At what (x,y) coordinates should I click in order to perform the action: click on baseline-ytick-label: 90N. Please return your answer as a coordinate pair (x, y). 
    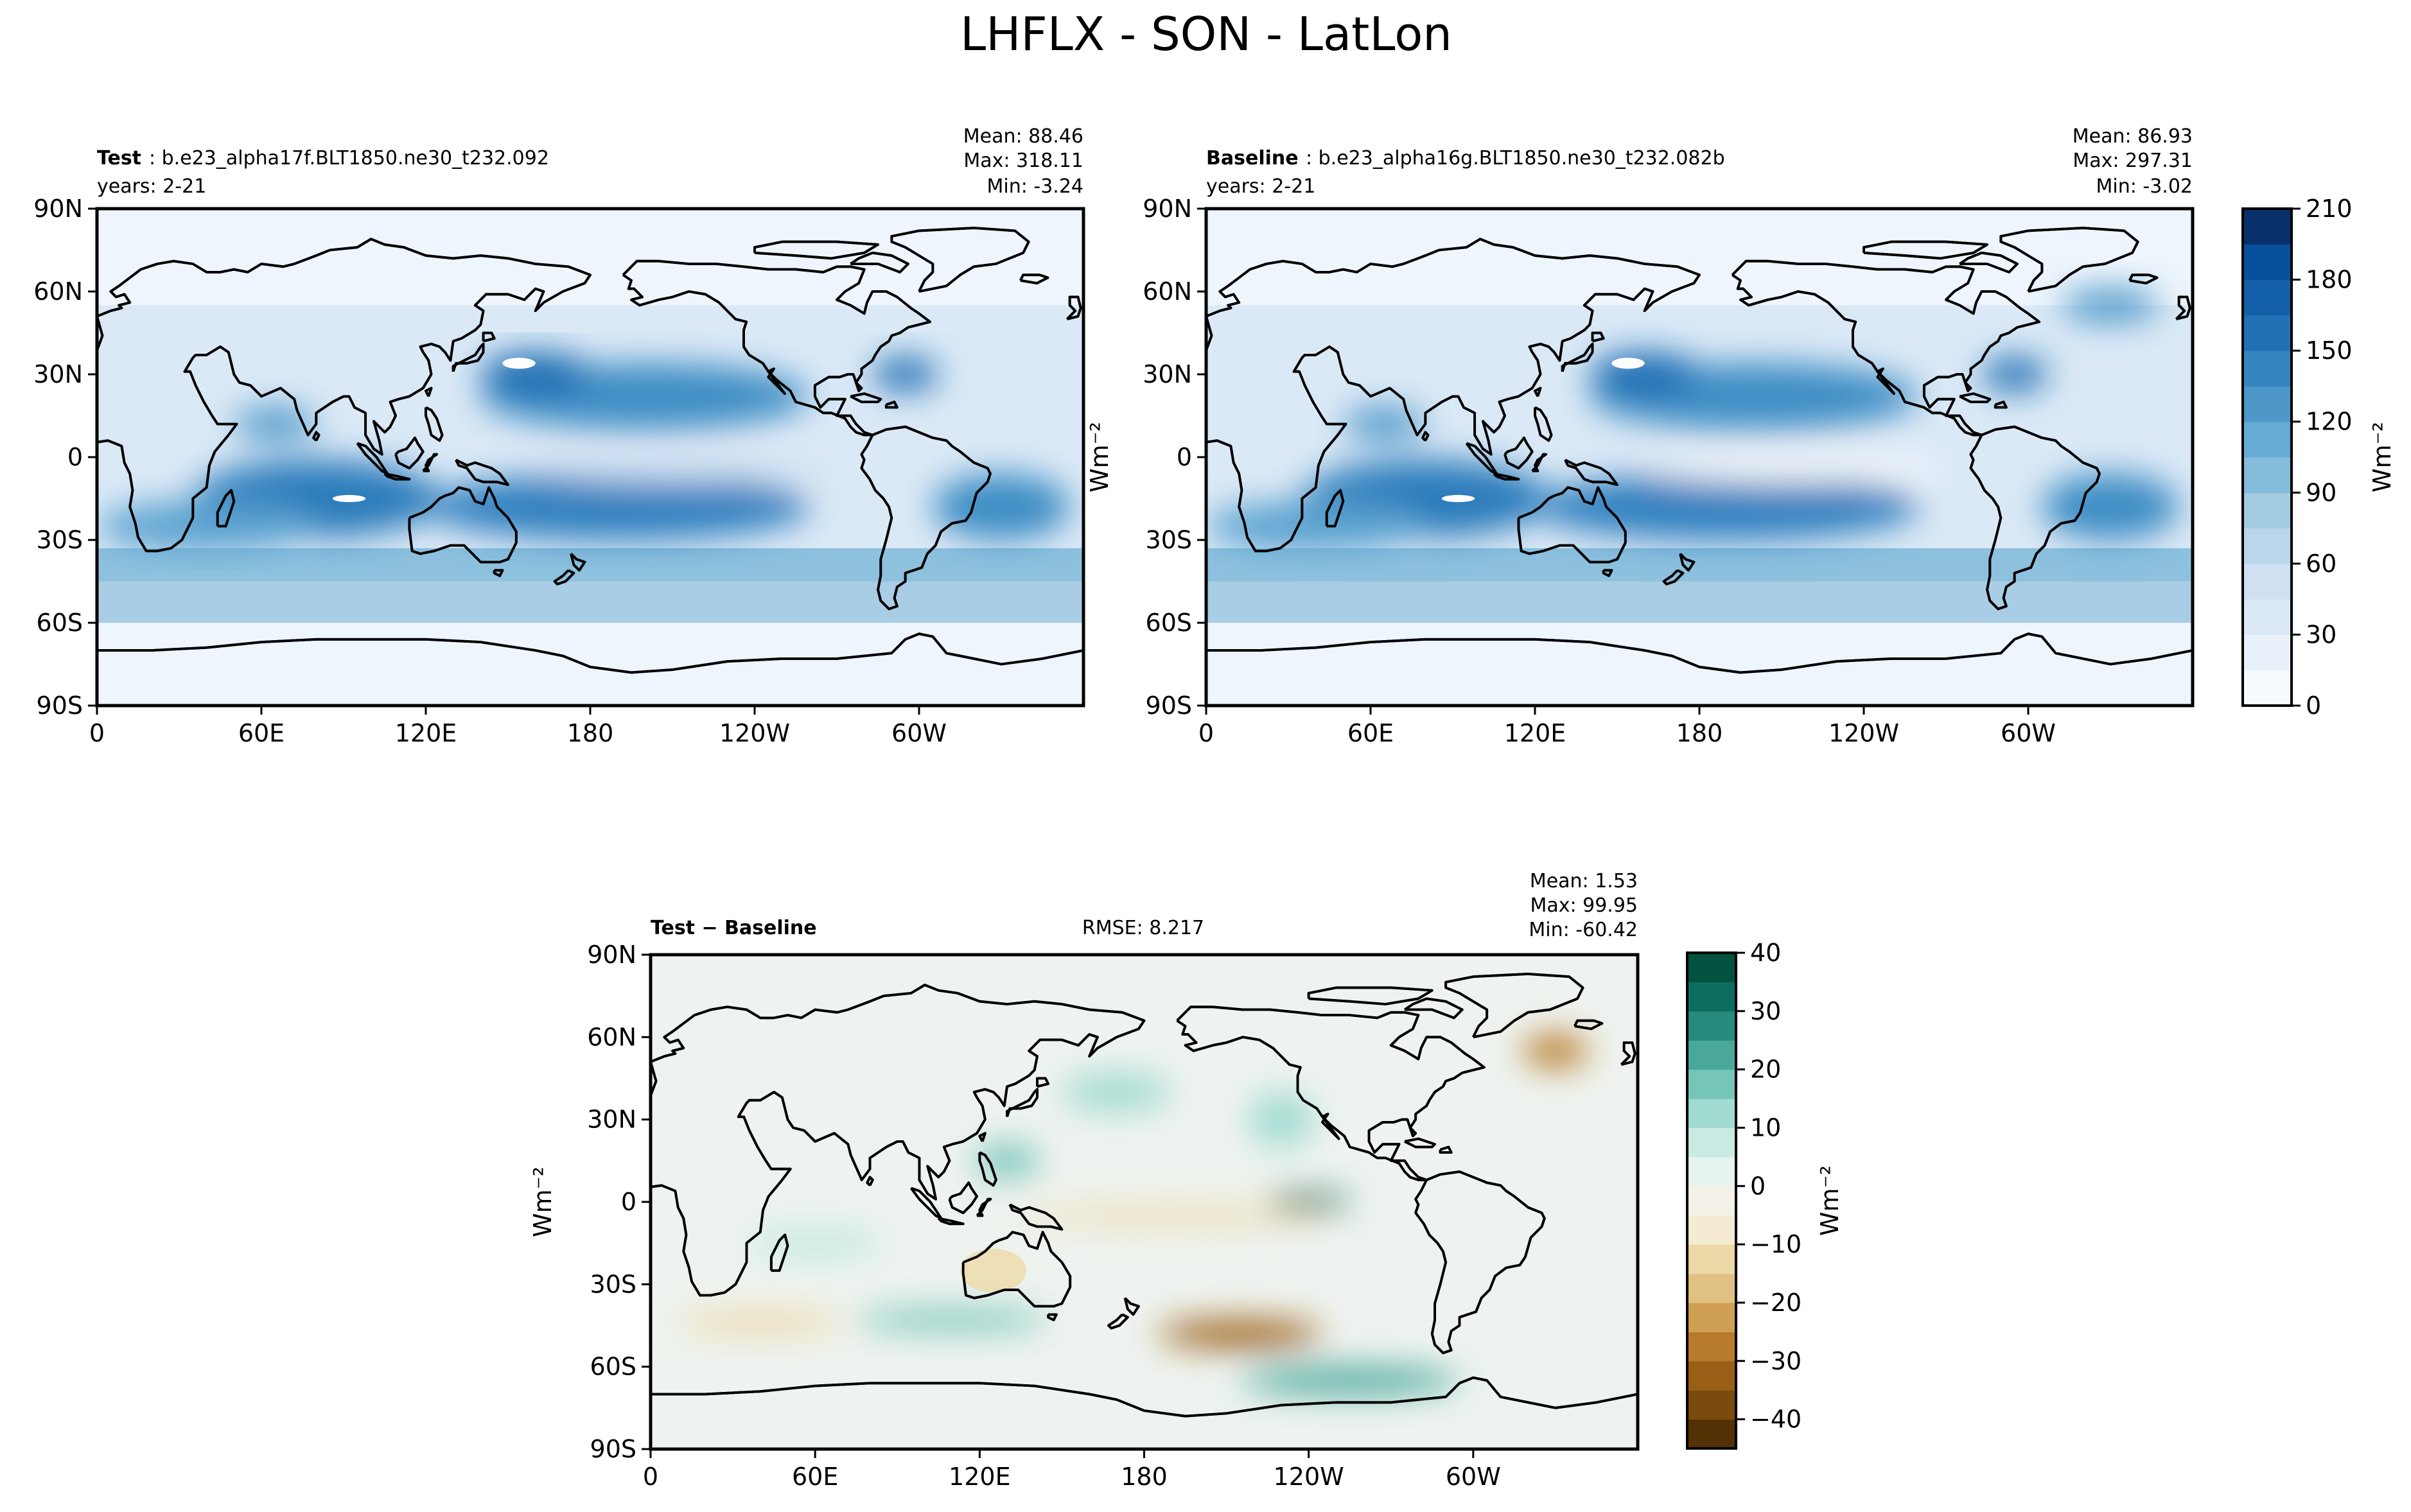
    Looking at the image, I should click on (1167, 209).